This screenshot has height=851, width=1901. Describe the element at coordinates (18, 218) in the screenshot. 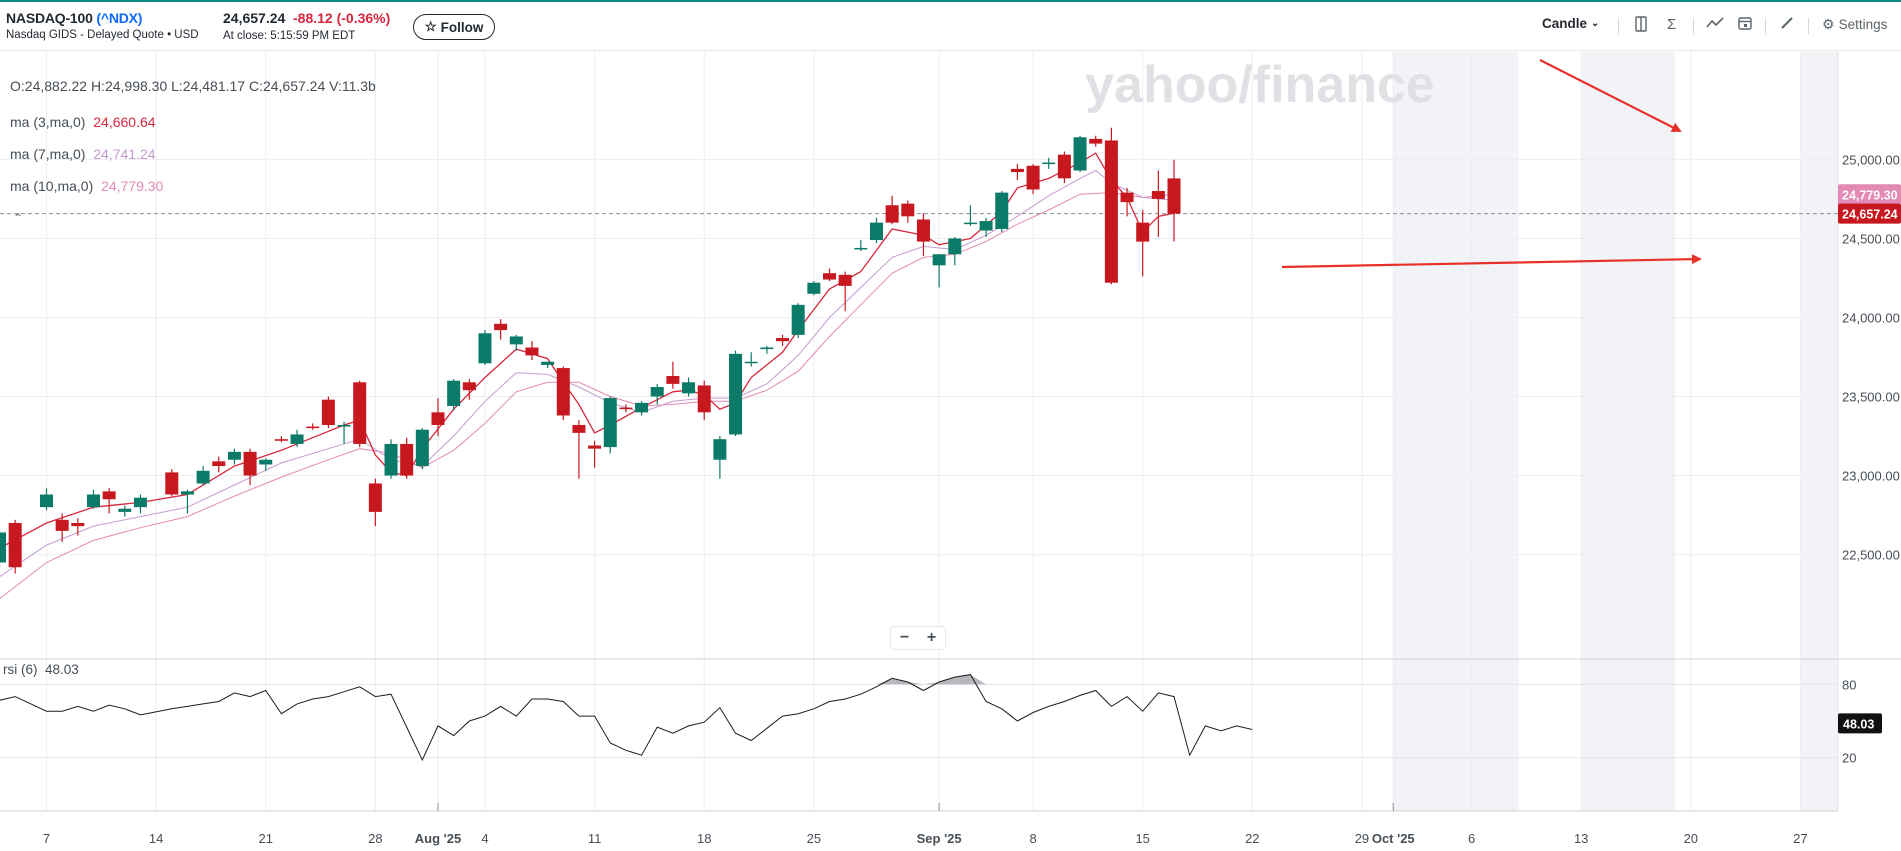

I see `collapse-legend-icon: ⌃` at that location.